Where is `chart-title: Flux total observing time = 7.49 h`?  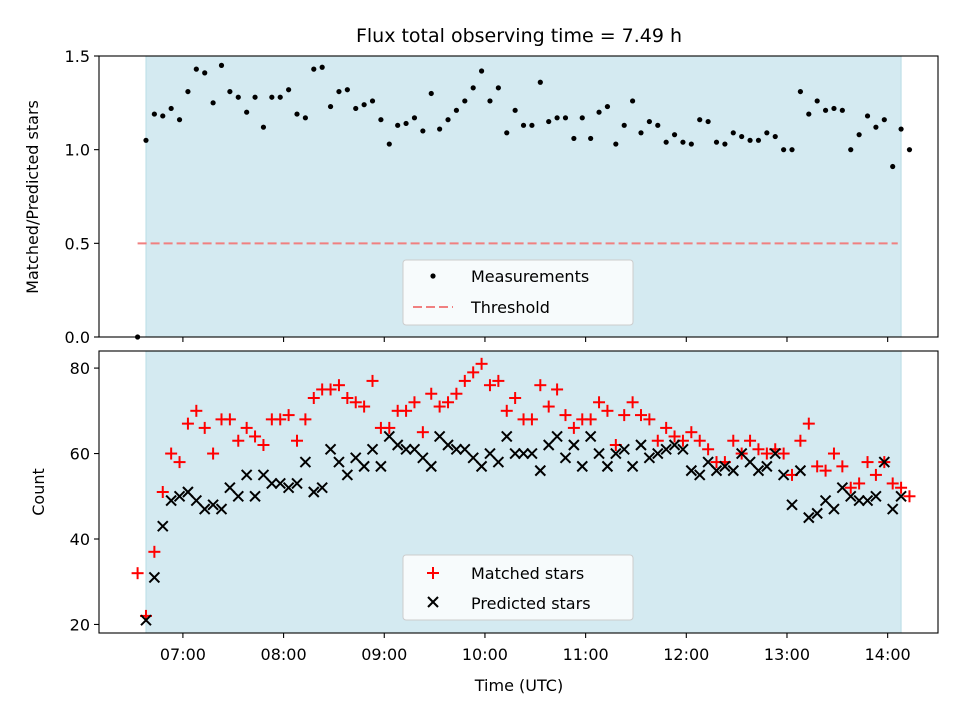
chart-title: Flux total observing time = 7.49 h is located at coordinates (519, 36).